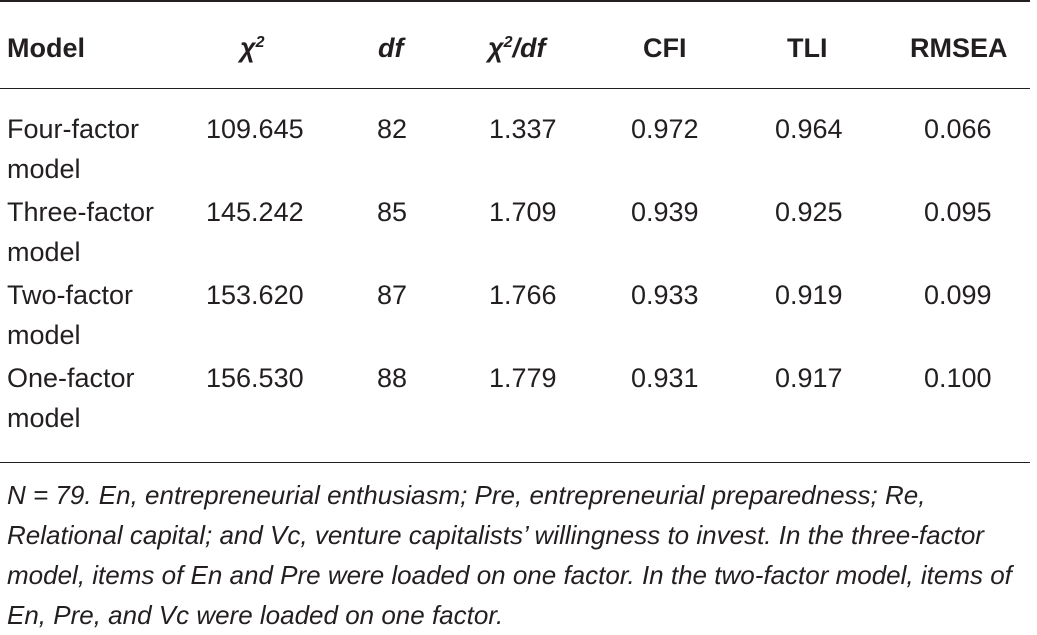 The width and height of the screenshot is (1037, 635). What do you see at coordinates (515, 462) in the screenshot?
I see `table-bottom-rule` at bounding box center [515, 462].